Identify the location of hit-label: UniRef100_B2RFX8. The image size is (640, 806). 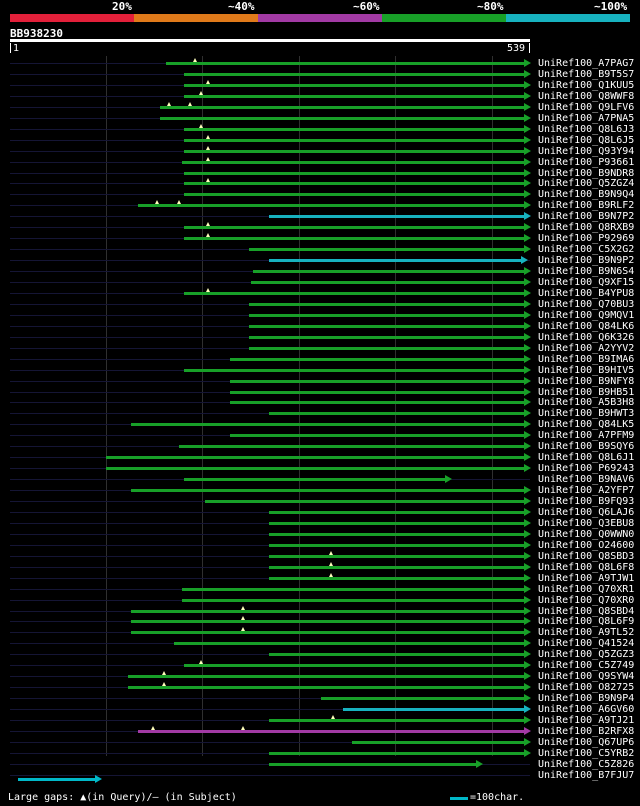
(586, 731).